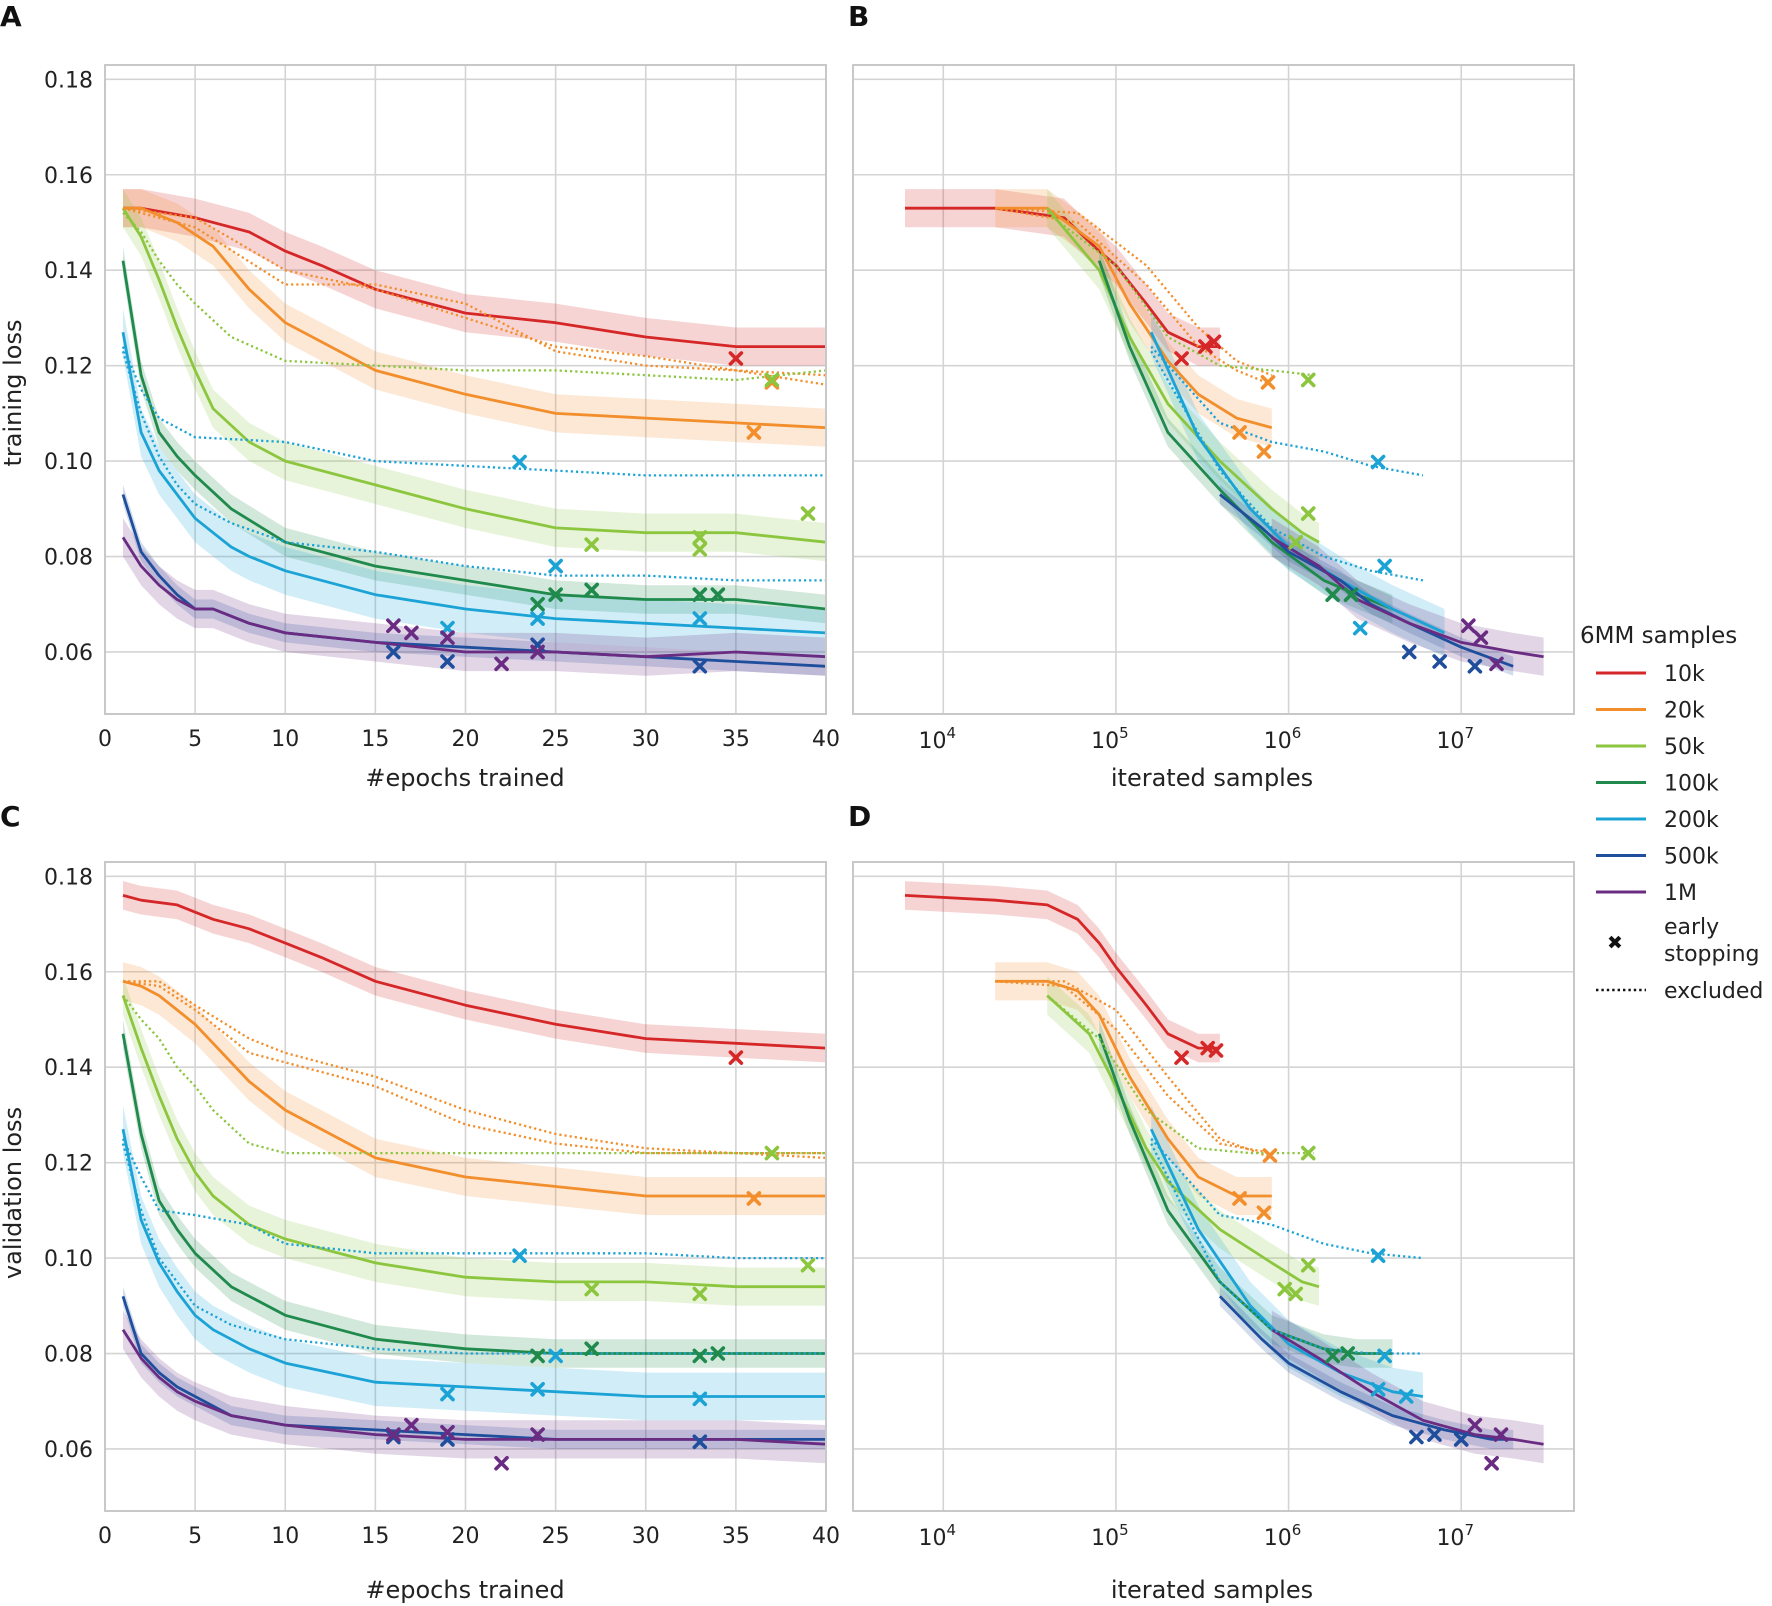 This screenshot has height=1606, width=1772. Describe the element at coordinates (1713, 991) in the screenshot. I see `legend-excluded-label: excluded` at that location.